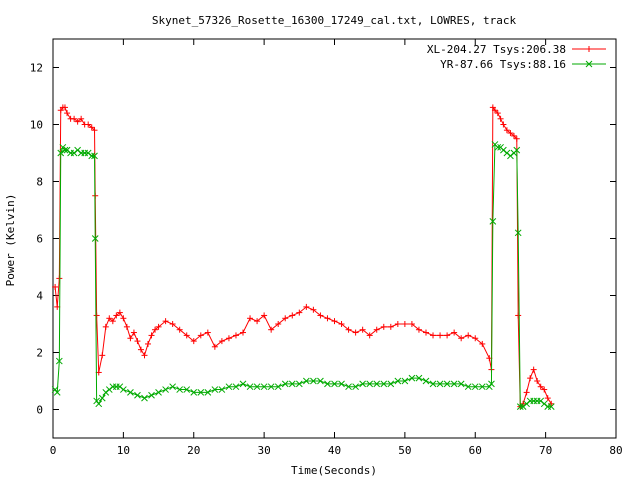  I want to click on x-tick-label: 30, so click(264, 450).